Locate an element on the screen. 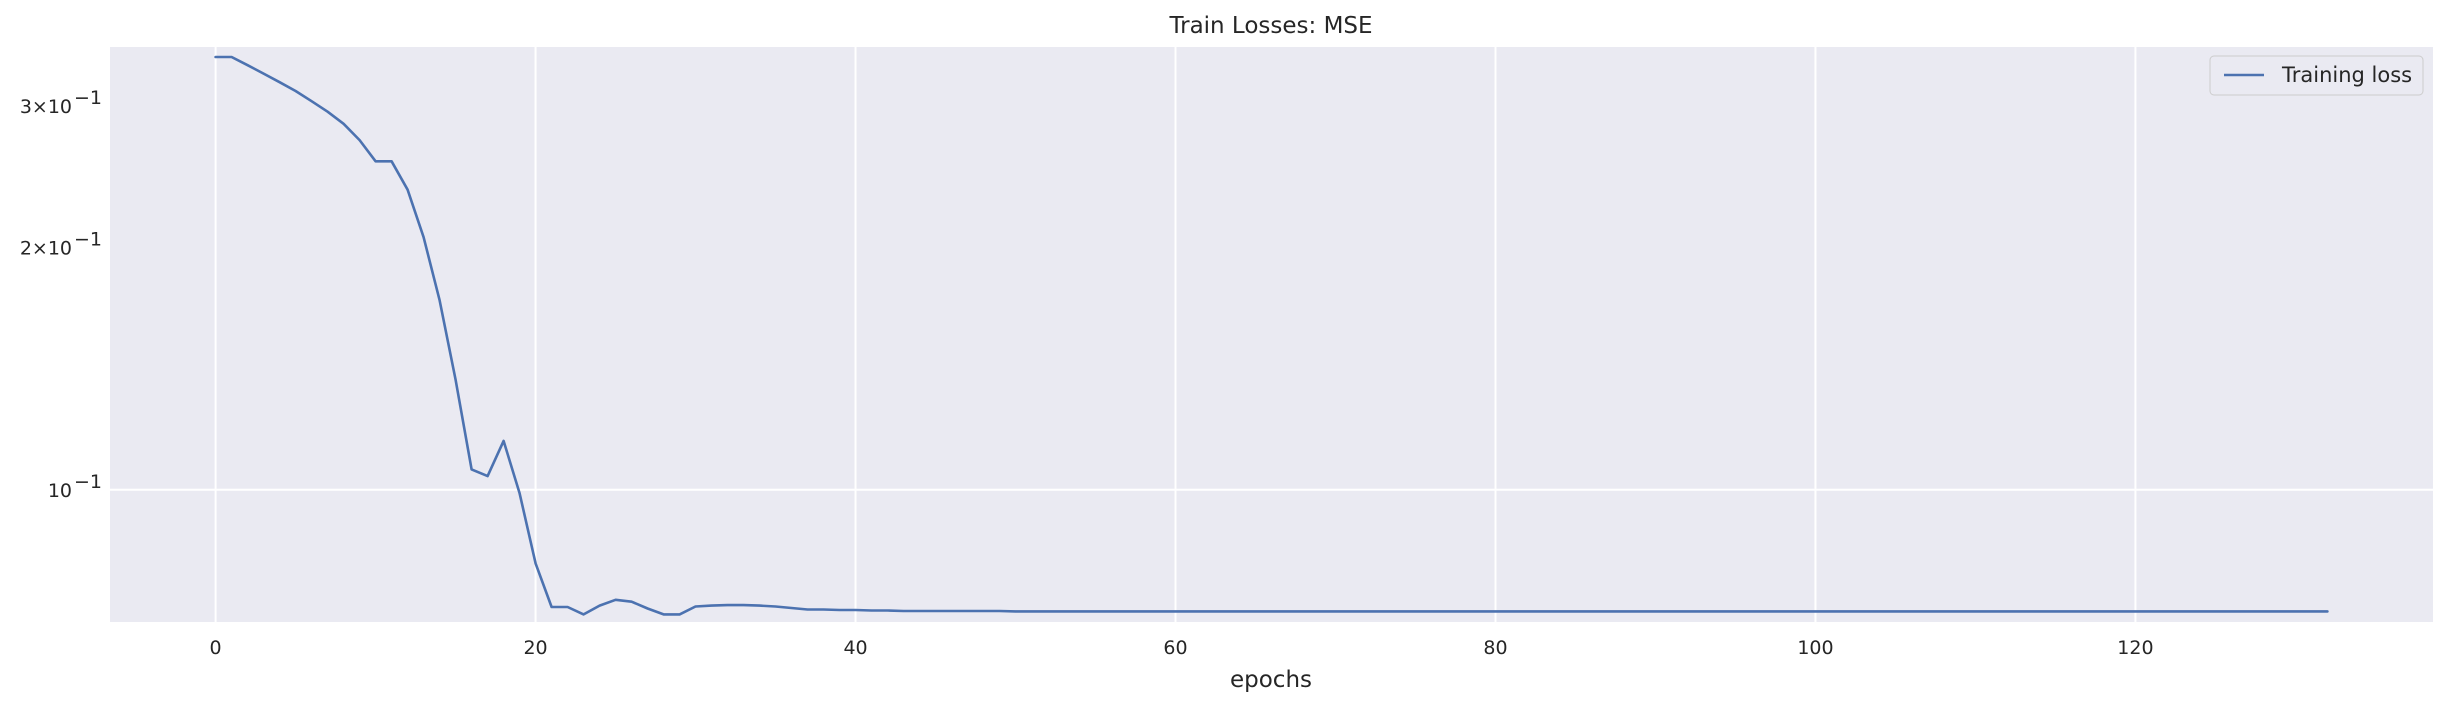 The image size is (2448, 709). chart-title: Train Losses: MSE is located at coordinates (1270, 26).